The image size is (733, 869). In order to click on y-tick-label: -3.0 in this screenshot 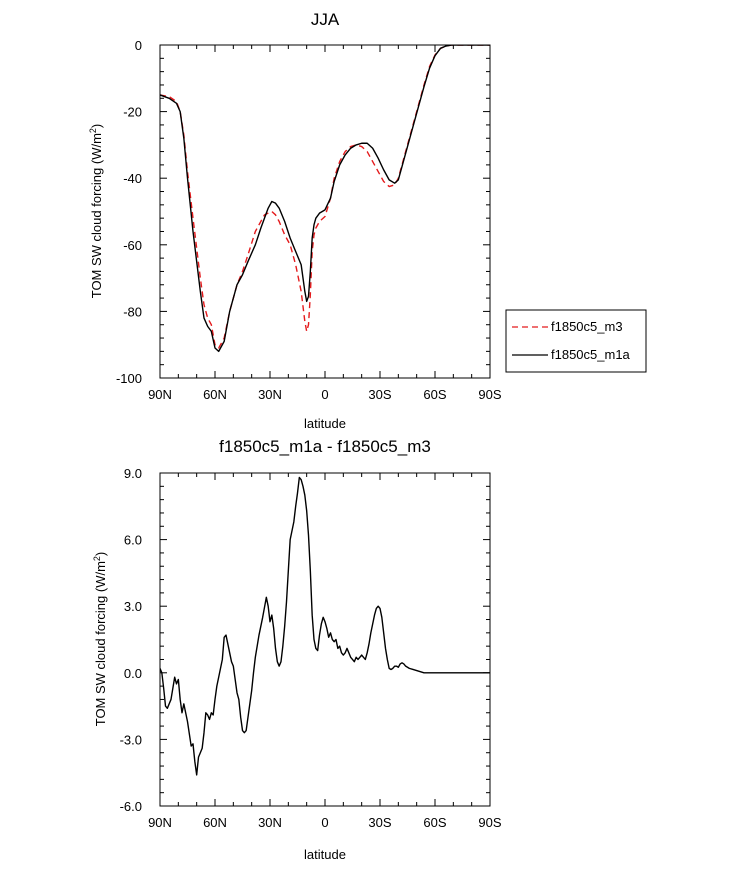, I will do `click(131, 739)`.